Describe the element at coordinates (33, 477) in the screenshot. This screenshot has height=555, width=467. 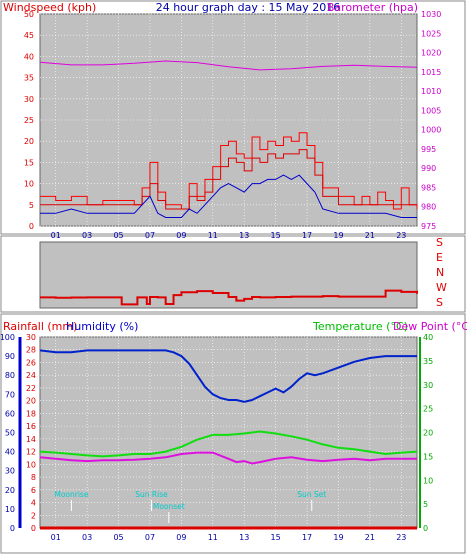
I see `rain-y-tick-label: 8` at that location.